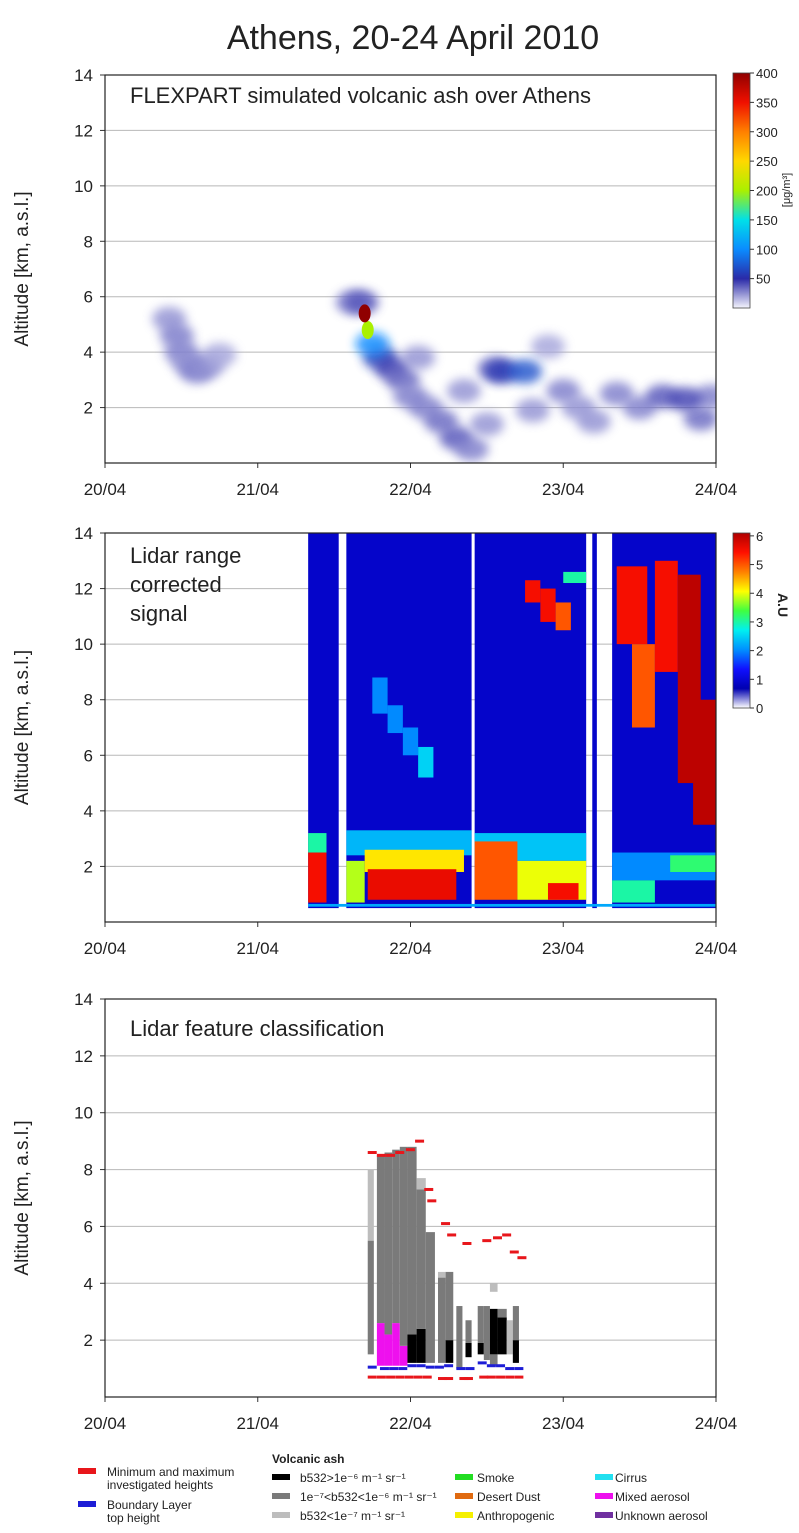 The height and width of the screenshot is (1533, 799). What do you see at coordinates (368, 1497) in the screenshot?
I see `legend-label: 1e⁻⁷<b532<1e⁻⁶ m⁻¹ sr⁻¹` at bounding box center [368, 1497].